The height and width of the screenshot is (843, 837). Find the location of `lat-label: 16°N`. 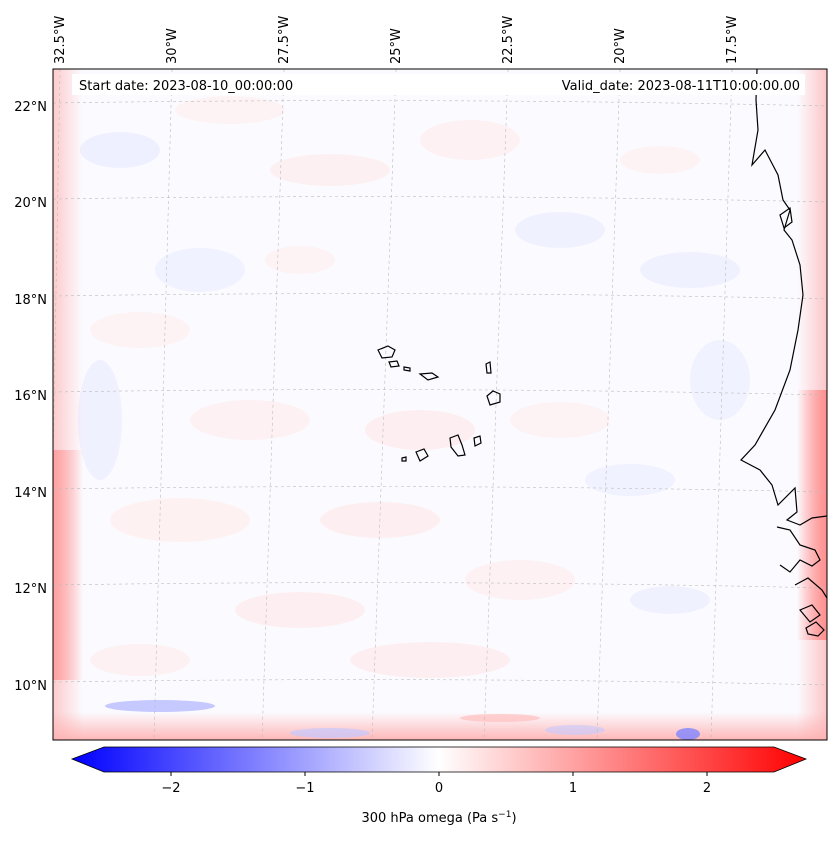

lat-label: 16°N is located at coordinates (30, 396).